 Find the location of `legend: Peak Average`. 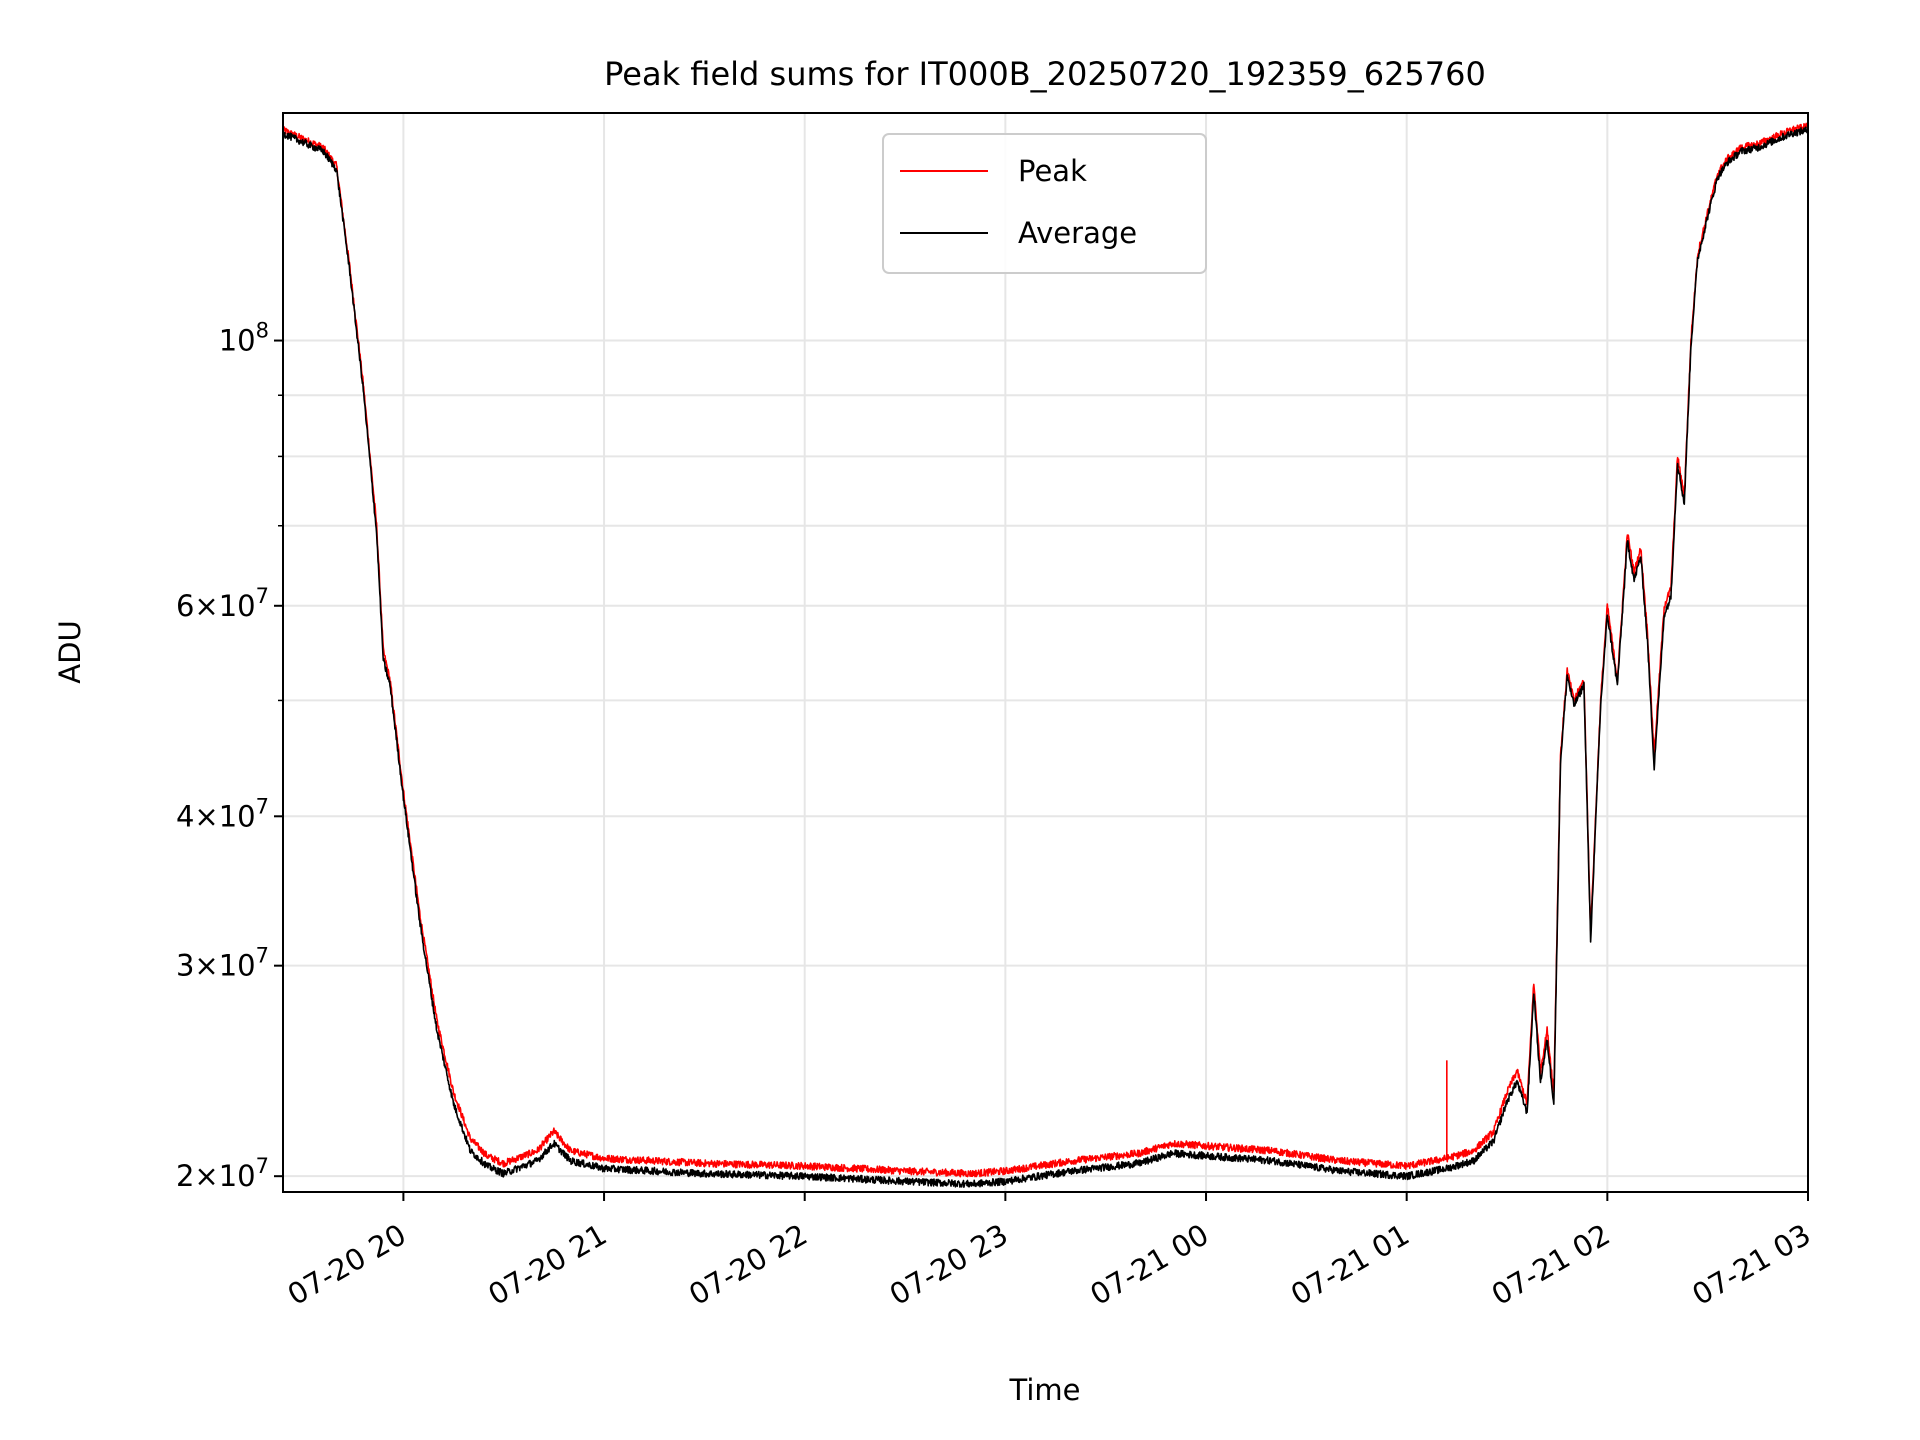

legend: Peak Average is located at coordinates (1044, 203).